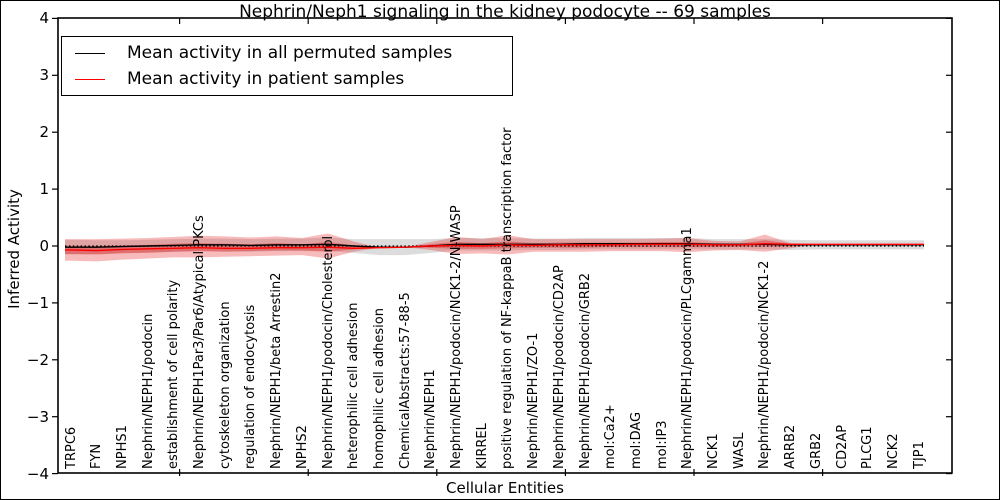 The width and height of the screenshot is (1000, 500). What do you see at coordinates (37, 359) in the screenshot?
I see `y-tick-label: −2` at bounding box center [37, 359].